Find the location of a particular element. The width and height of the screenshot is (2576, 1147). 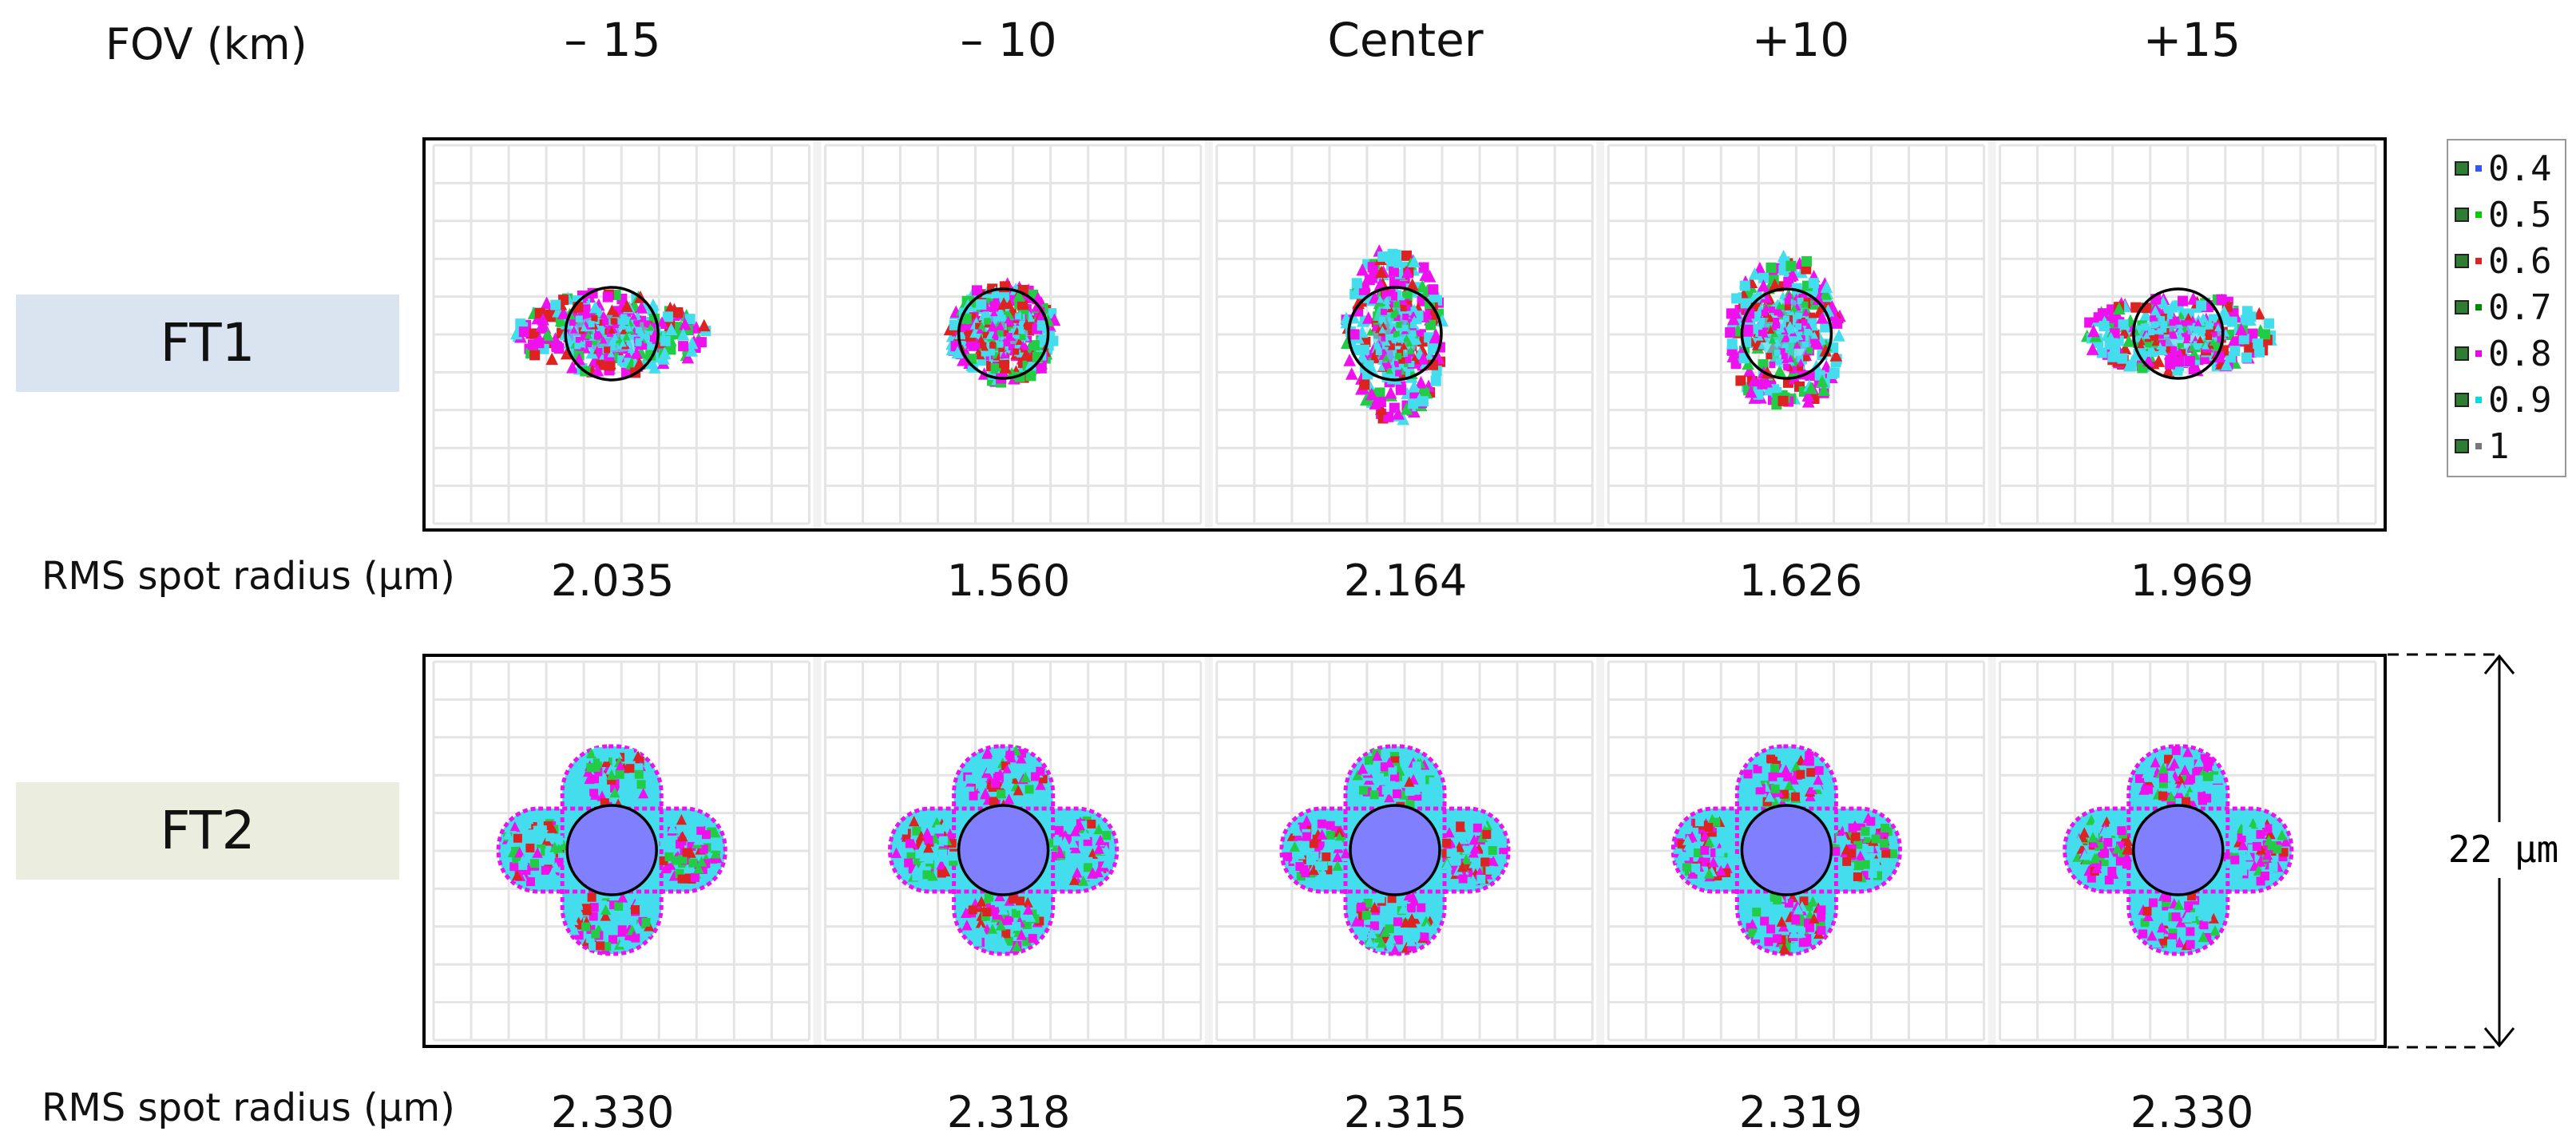

rms-value: 2.315 is located at coordinates (1405, 1112).